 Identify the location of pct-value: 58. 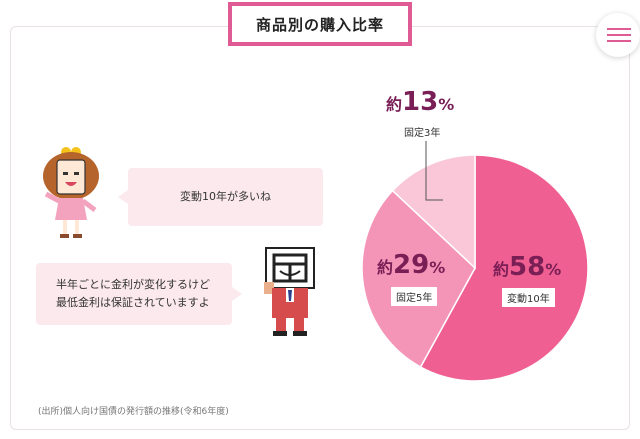
(527, 267).